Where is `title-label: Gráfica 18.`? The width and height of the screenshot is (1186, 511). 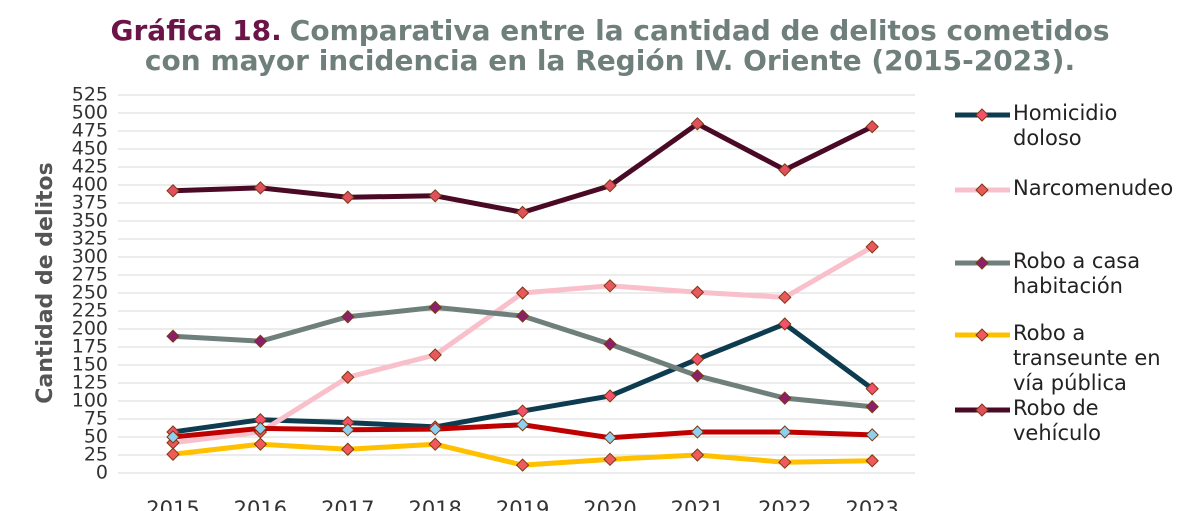 title-label: Gráfica 18. is located at coordinates (196, 30).